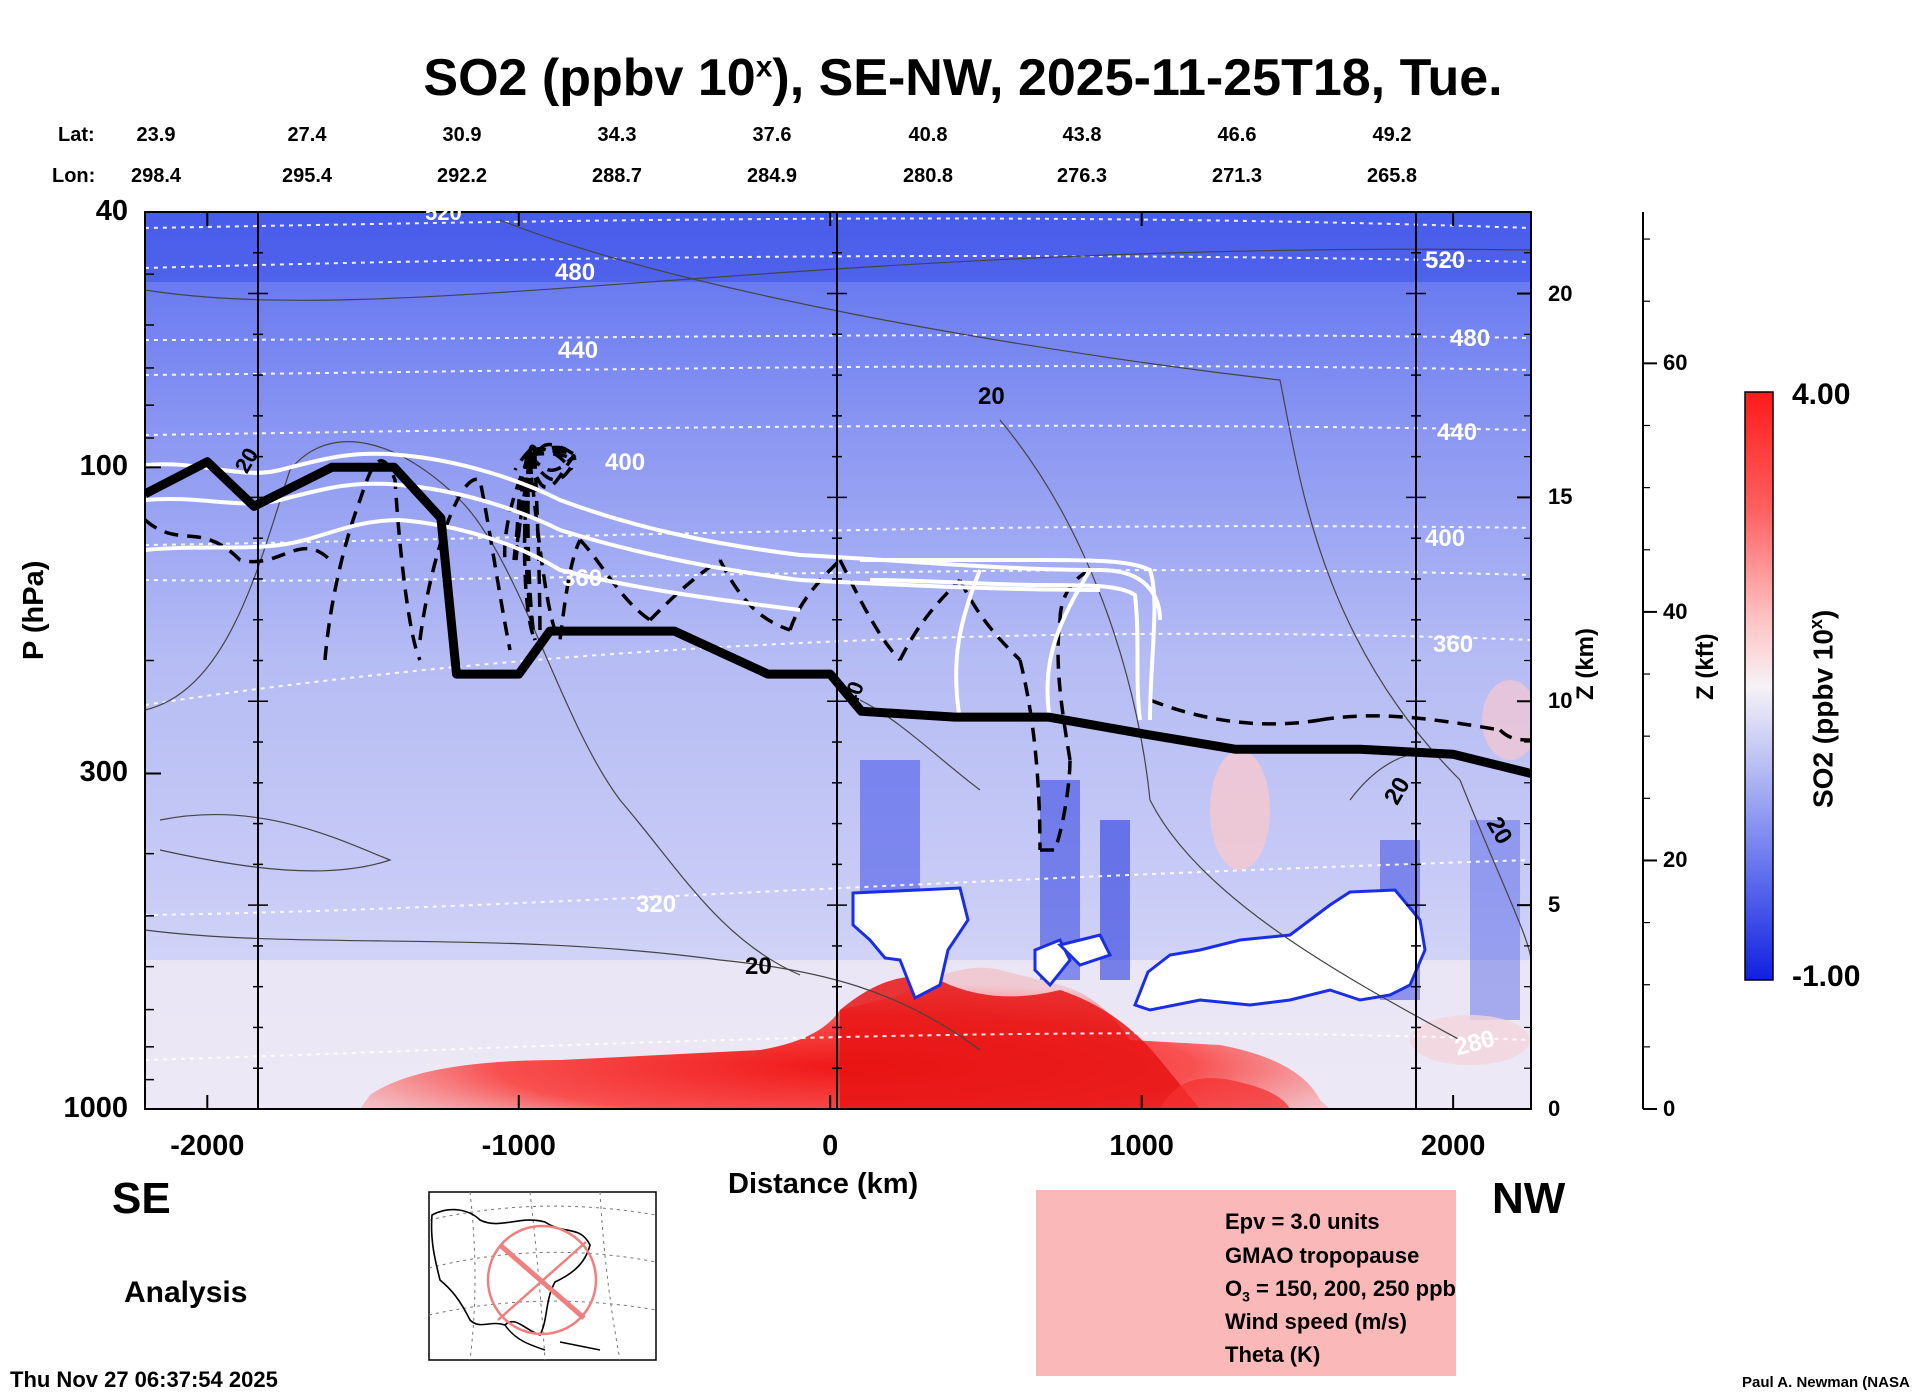 The height and width of the screenshot is (1394, 1926). Describe the element at coordinates (1082, 176) in the screenshot. I see `lon-value: 276.3` at that location.